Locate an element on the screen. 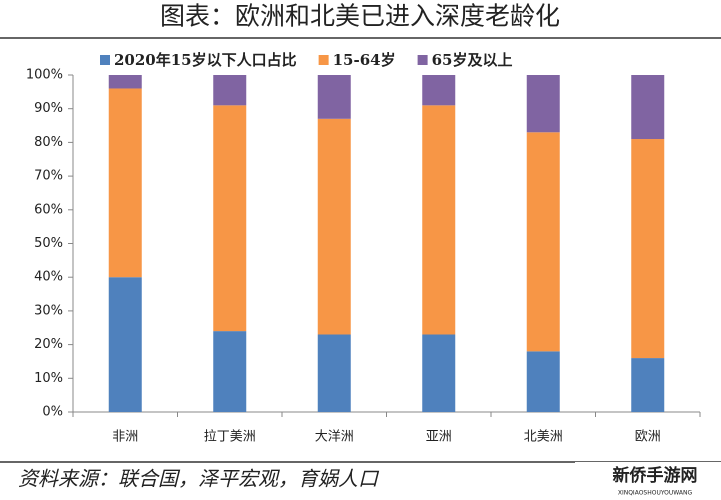  watermark-bg is located at coordinates (648, 481).